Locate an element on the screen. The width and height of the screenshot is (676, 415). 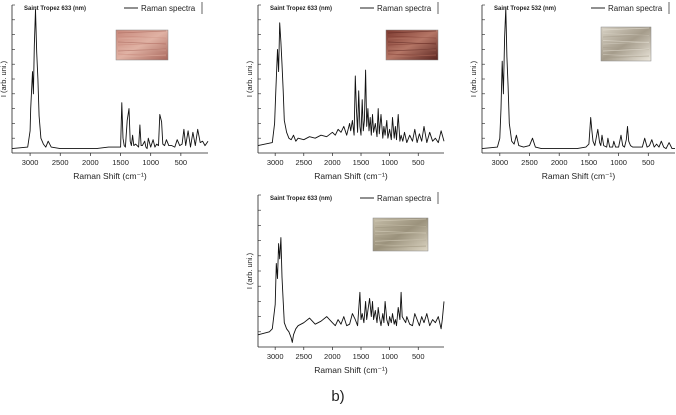
figure-caption: b) is located at coordinates (338, 396).